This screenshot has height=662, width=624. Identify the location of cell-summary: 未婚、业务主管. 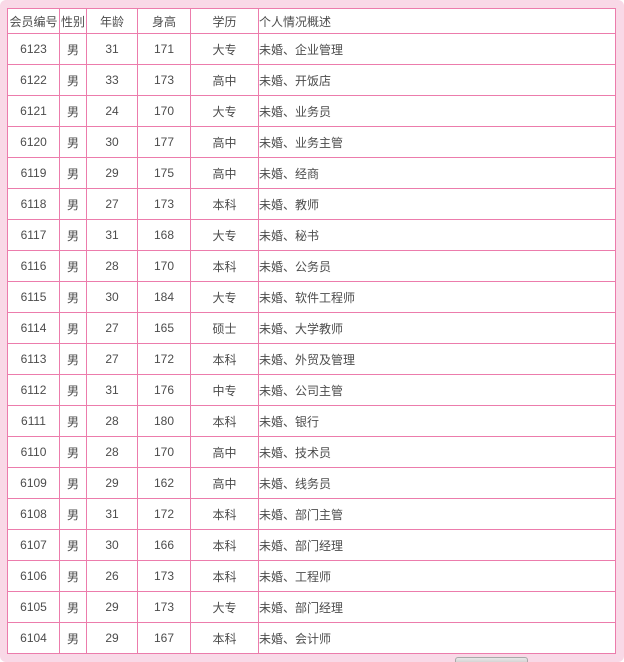
(437, 142).